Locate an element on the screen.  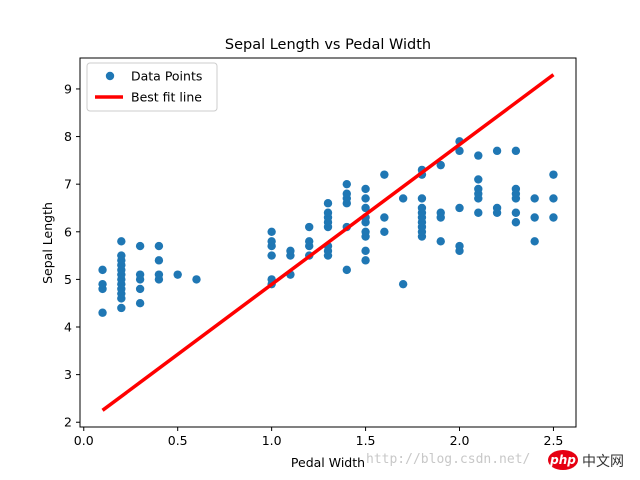
legend-label-best-fit-line: Best fit line is located at coordinates (166, 97).